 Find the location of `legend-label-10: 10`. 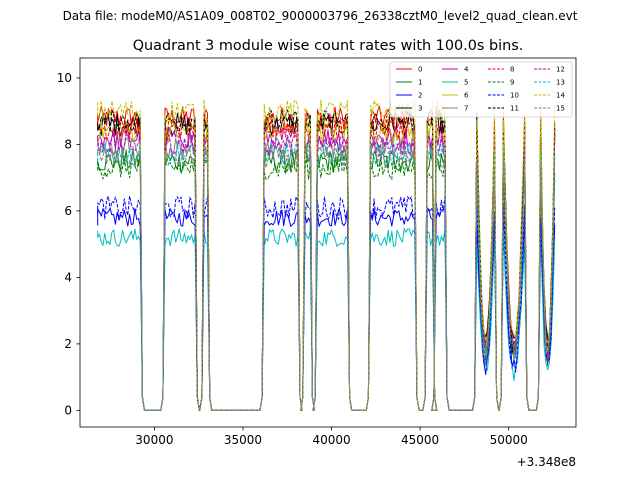

legend-label-10: 10 is located at coordinates (514, 96).